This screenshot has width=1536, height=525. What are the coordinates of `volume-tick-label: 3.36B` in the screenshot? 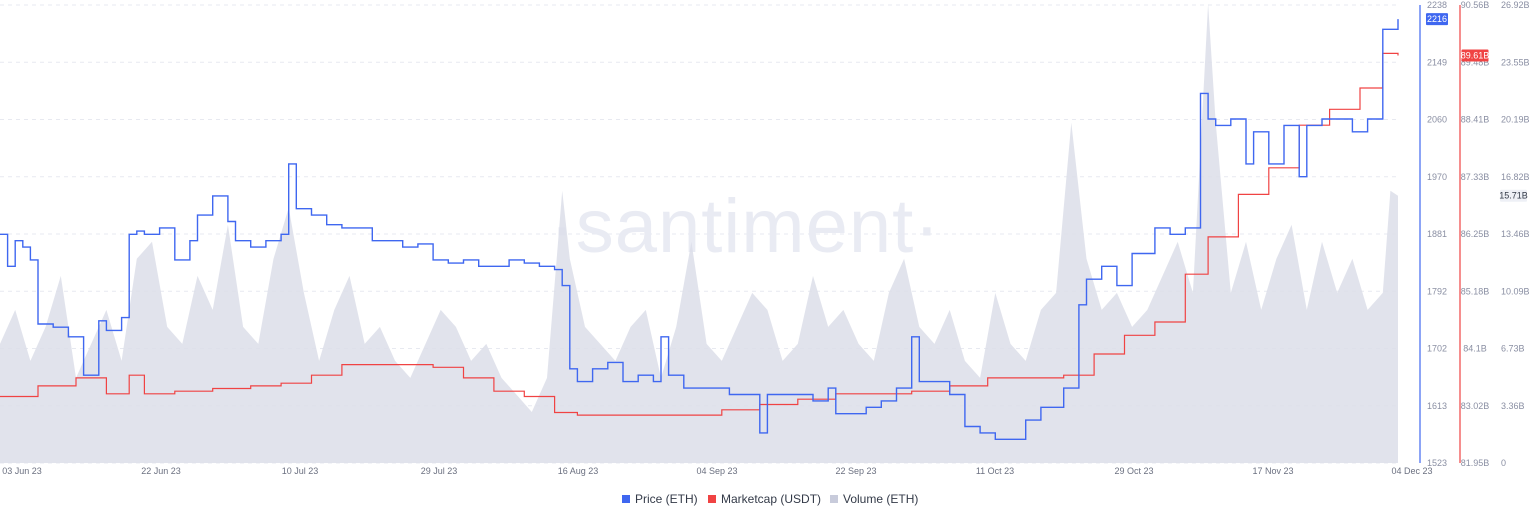 It's located at (1513, 406).